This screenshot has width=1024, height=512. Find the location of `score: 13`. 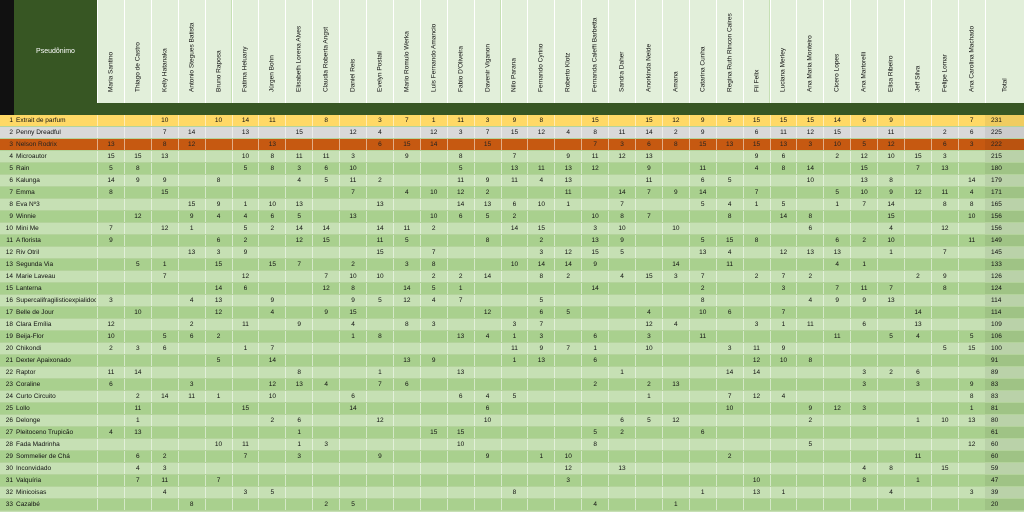

score: 13 is located at coordinates (271, 144).